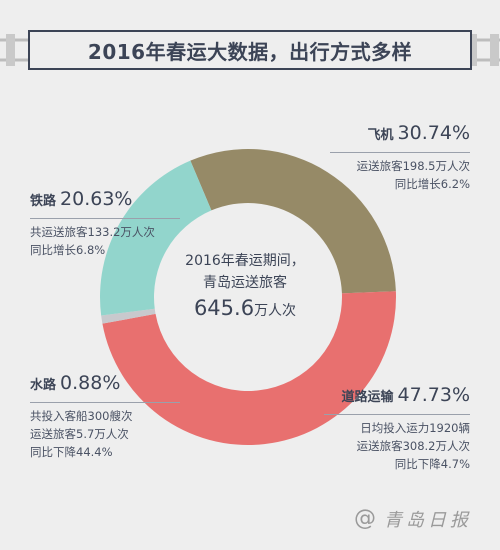 Image resolution: width=500 pixels, height=550 pixels. Describe the element at coordinates (428, 520) in the screenshot. I see `source-name: 青岛日报` at that location.